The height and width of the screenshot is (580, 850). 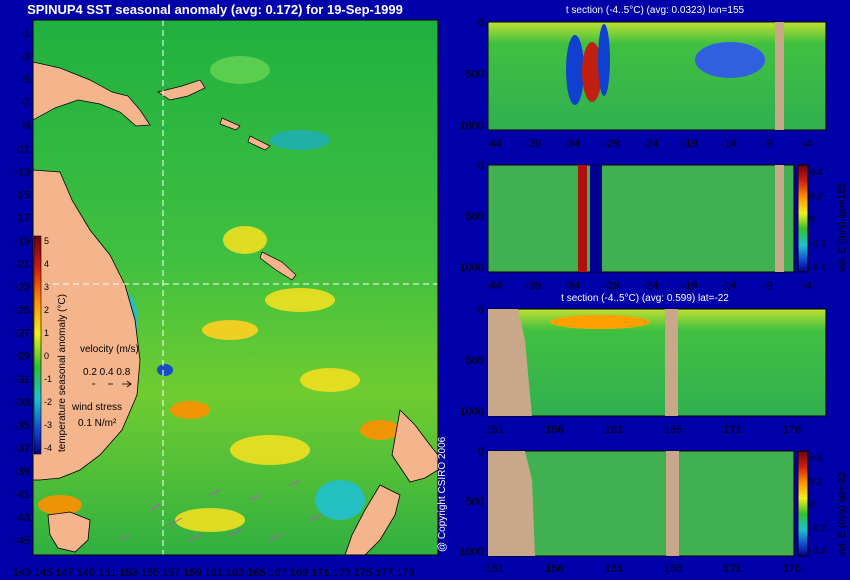 What do you see at coordinates (592, 72) in the screenshot?
I see `warm-anomaly` at bounding box center [592, 72].